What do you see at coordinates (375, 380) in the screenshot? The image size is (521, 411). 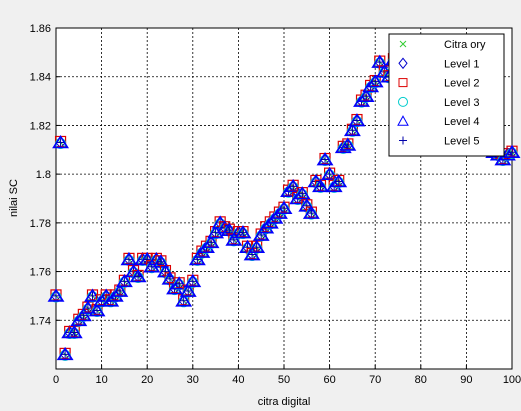 I see `x-tick-label: 70` at bounding box center [375, 380].